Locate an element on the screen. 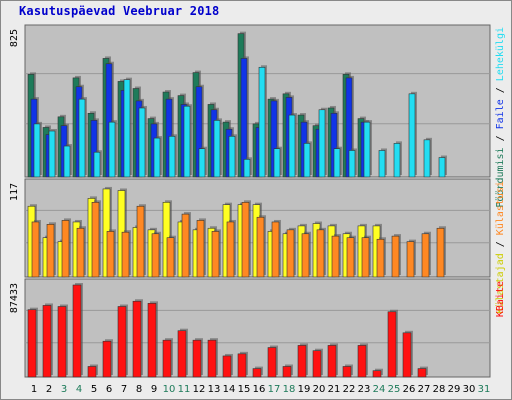 The image size is (512, 400). day-label: 5 is located at coordinates (94, 389).